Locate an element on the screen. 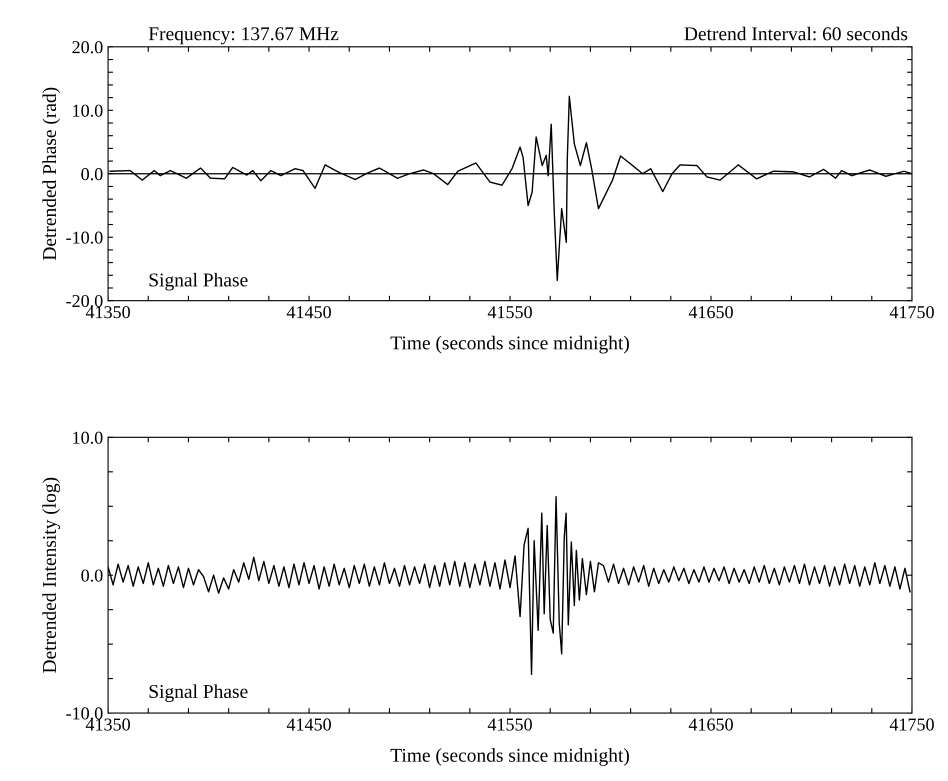 The width and height of the screenshot is (948, 781). text: Detrend Interval: 60 seconds is located at coordinates (796, 33).